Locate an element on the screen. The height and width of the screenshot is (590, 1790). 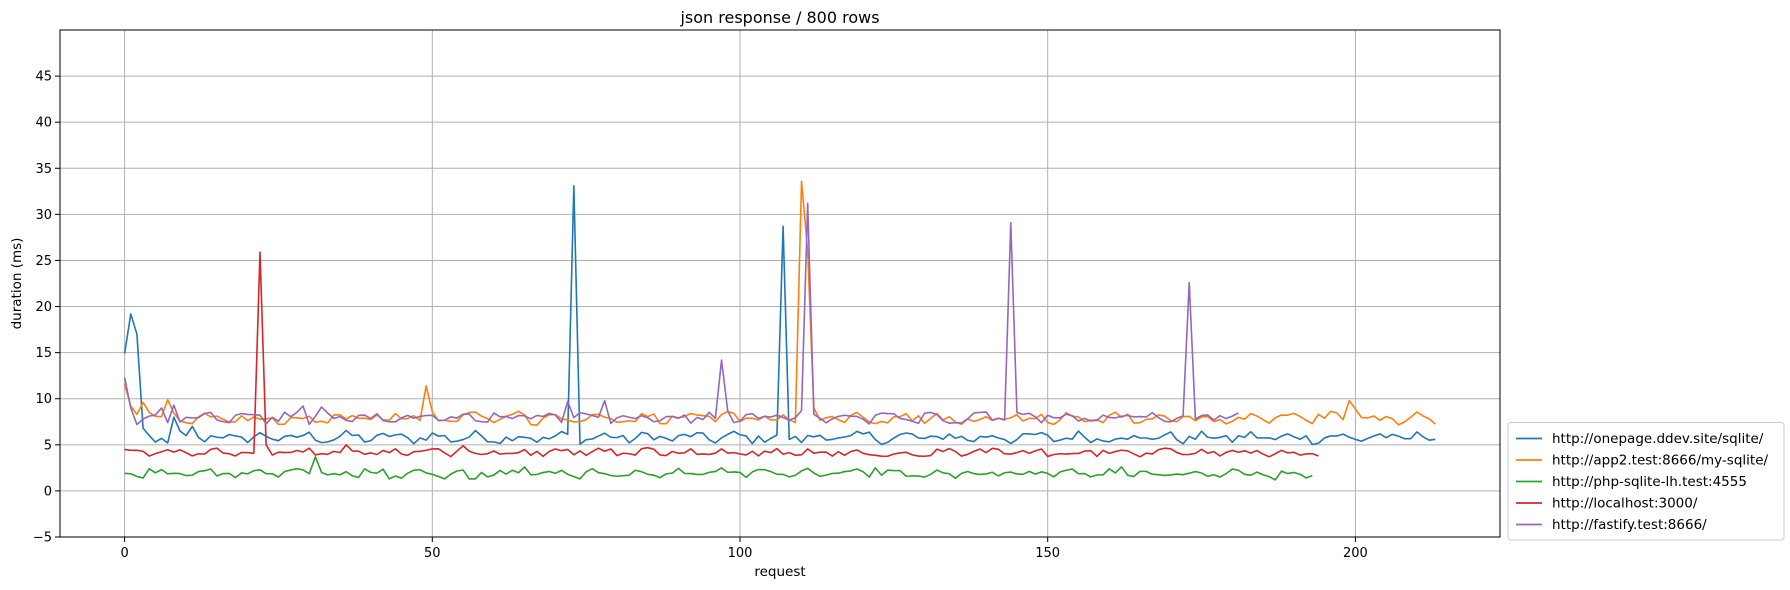
chart-title: json response / 800 rows is located at coordinates (779, 17).